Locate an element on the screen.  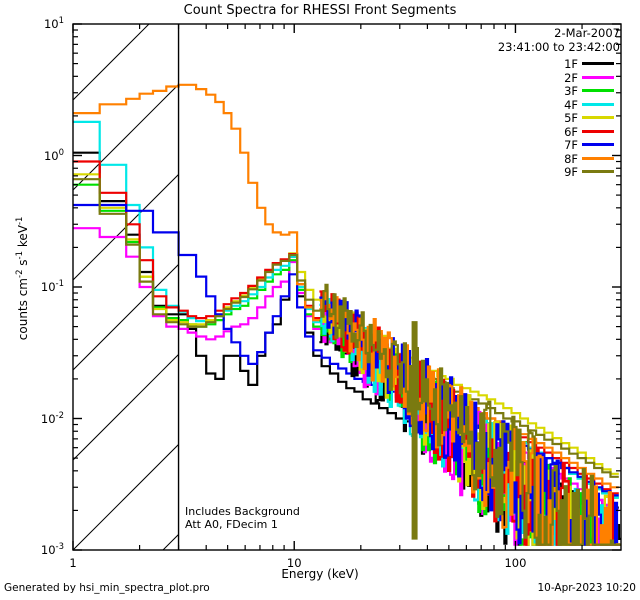
legend-label: 9F is located at coordinates (571, 172).